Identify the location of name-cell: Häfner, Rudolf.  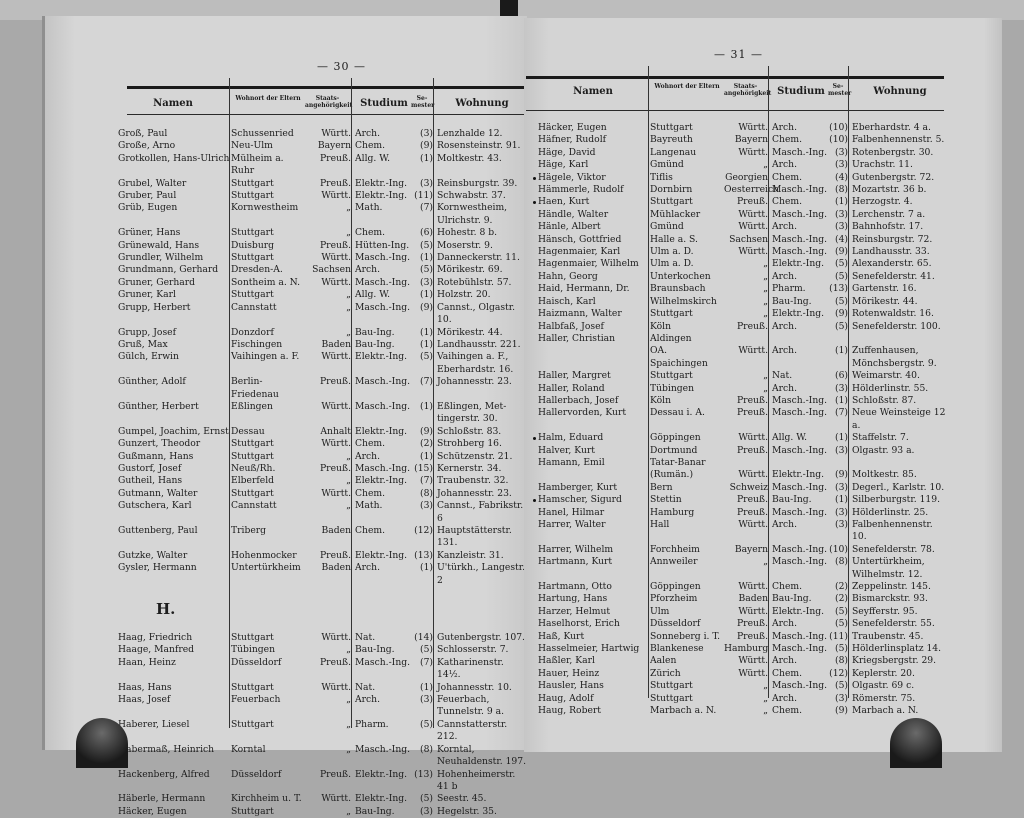
(572, 140).